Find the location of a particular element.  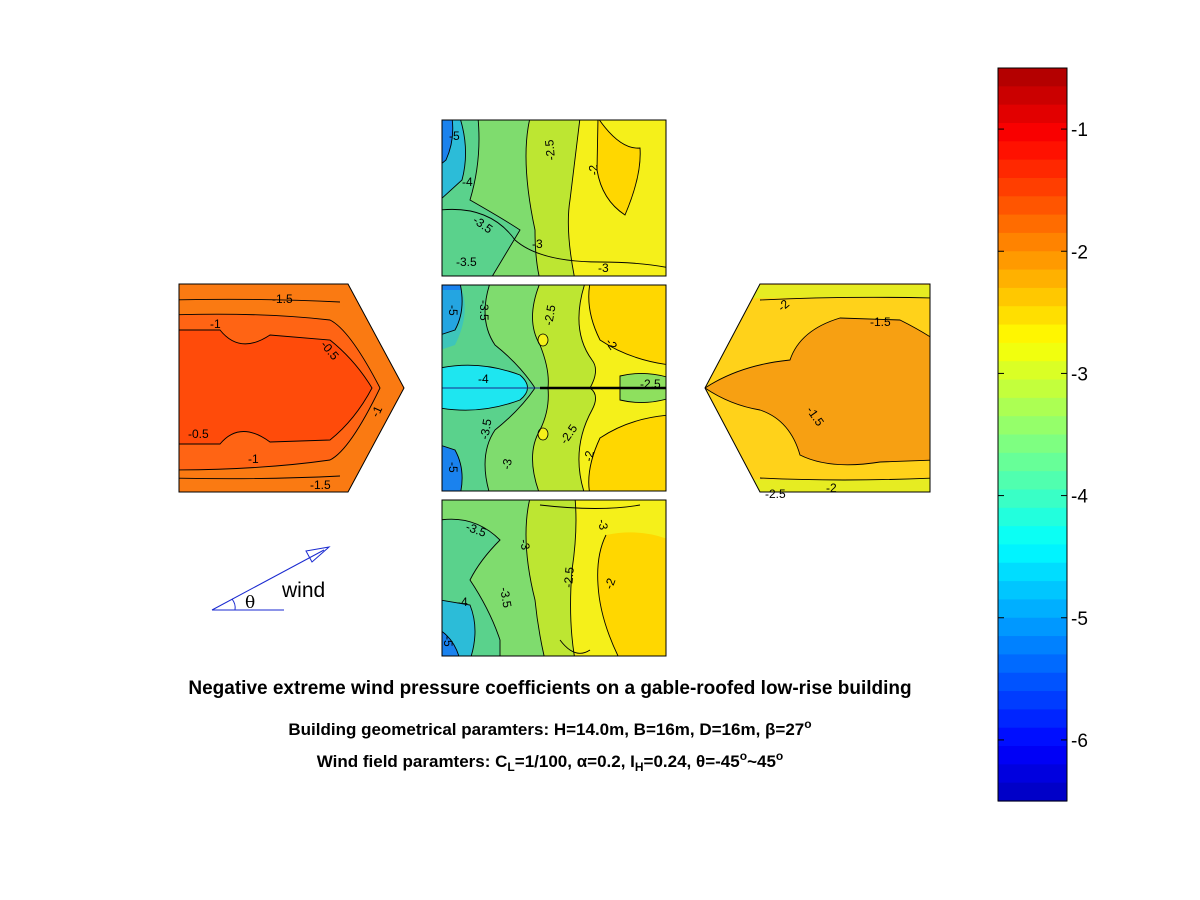

alpha-value: =0.2, I is located at coordinates (611, 761).